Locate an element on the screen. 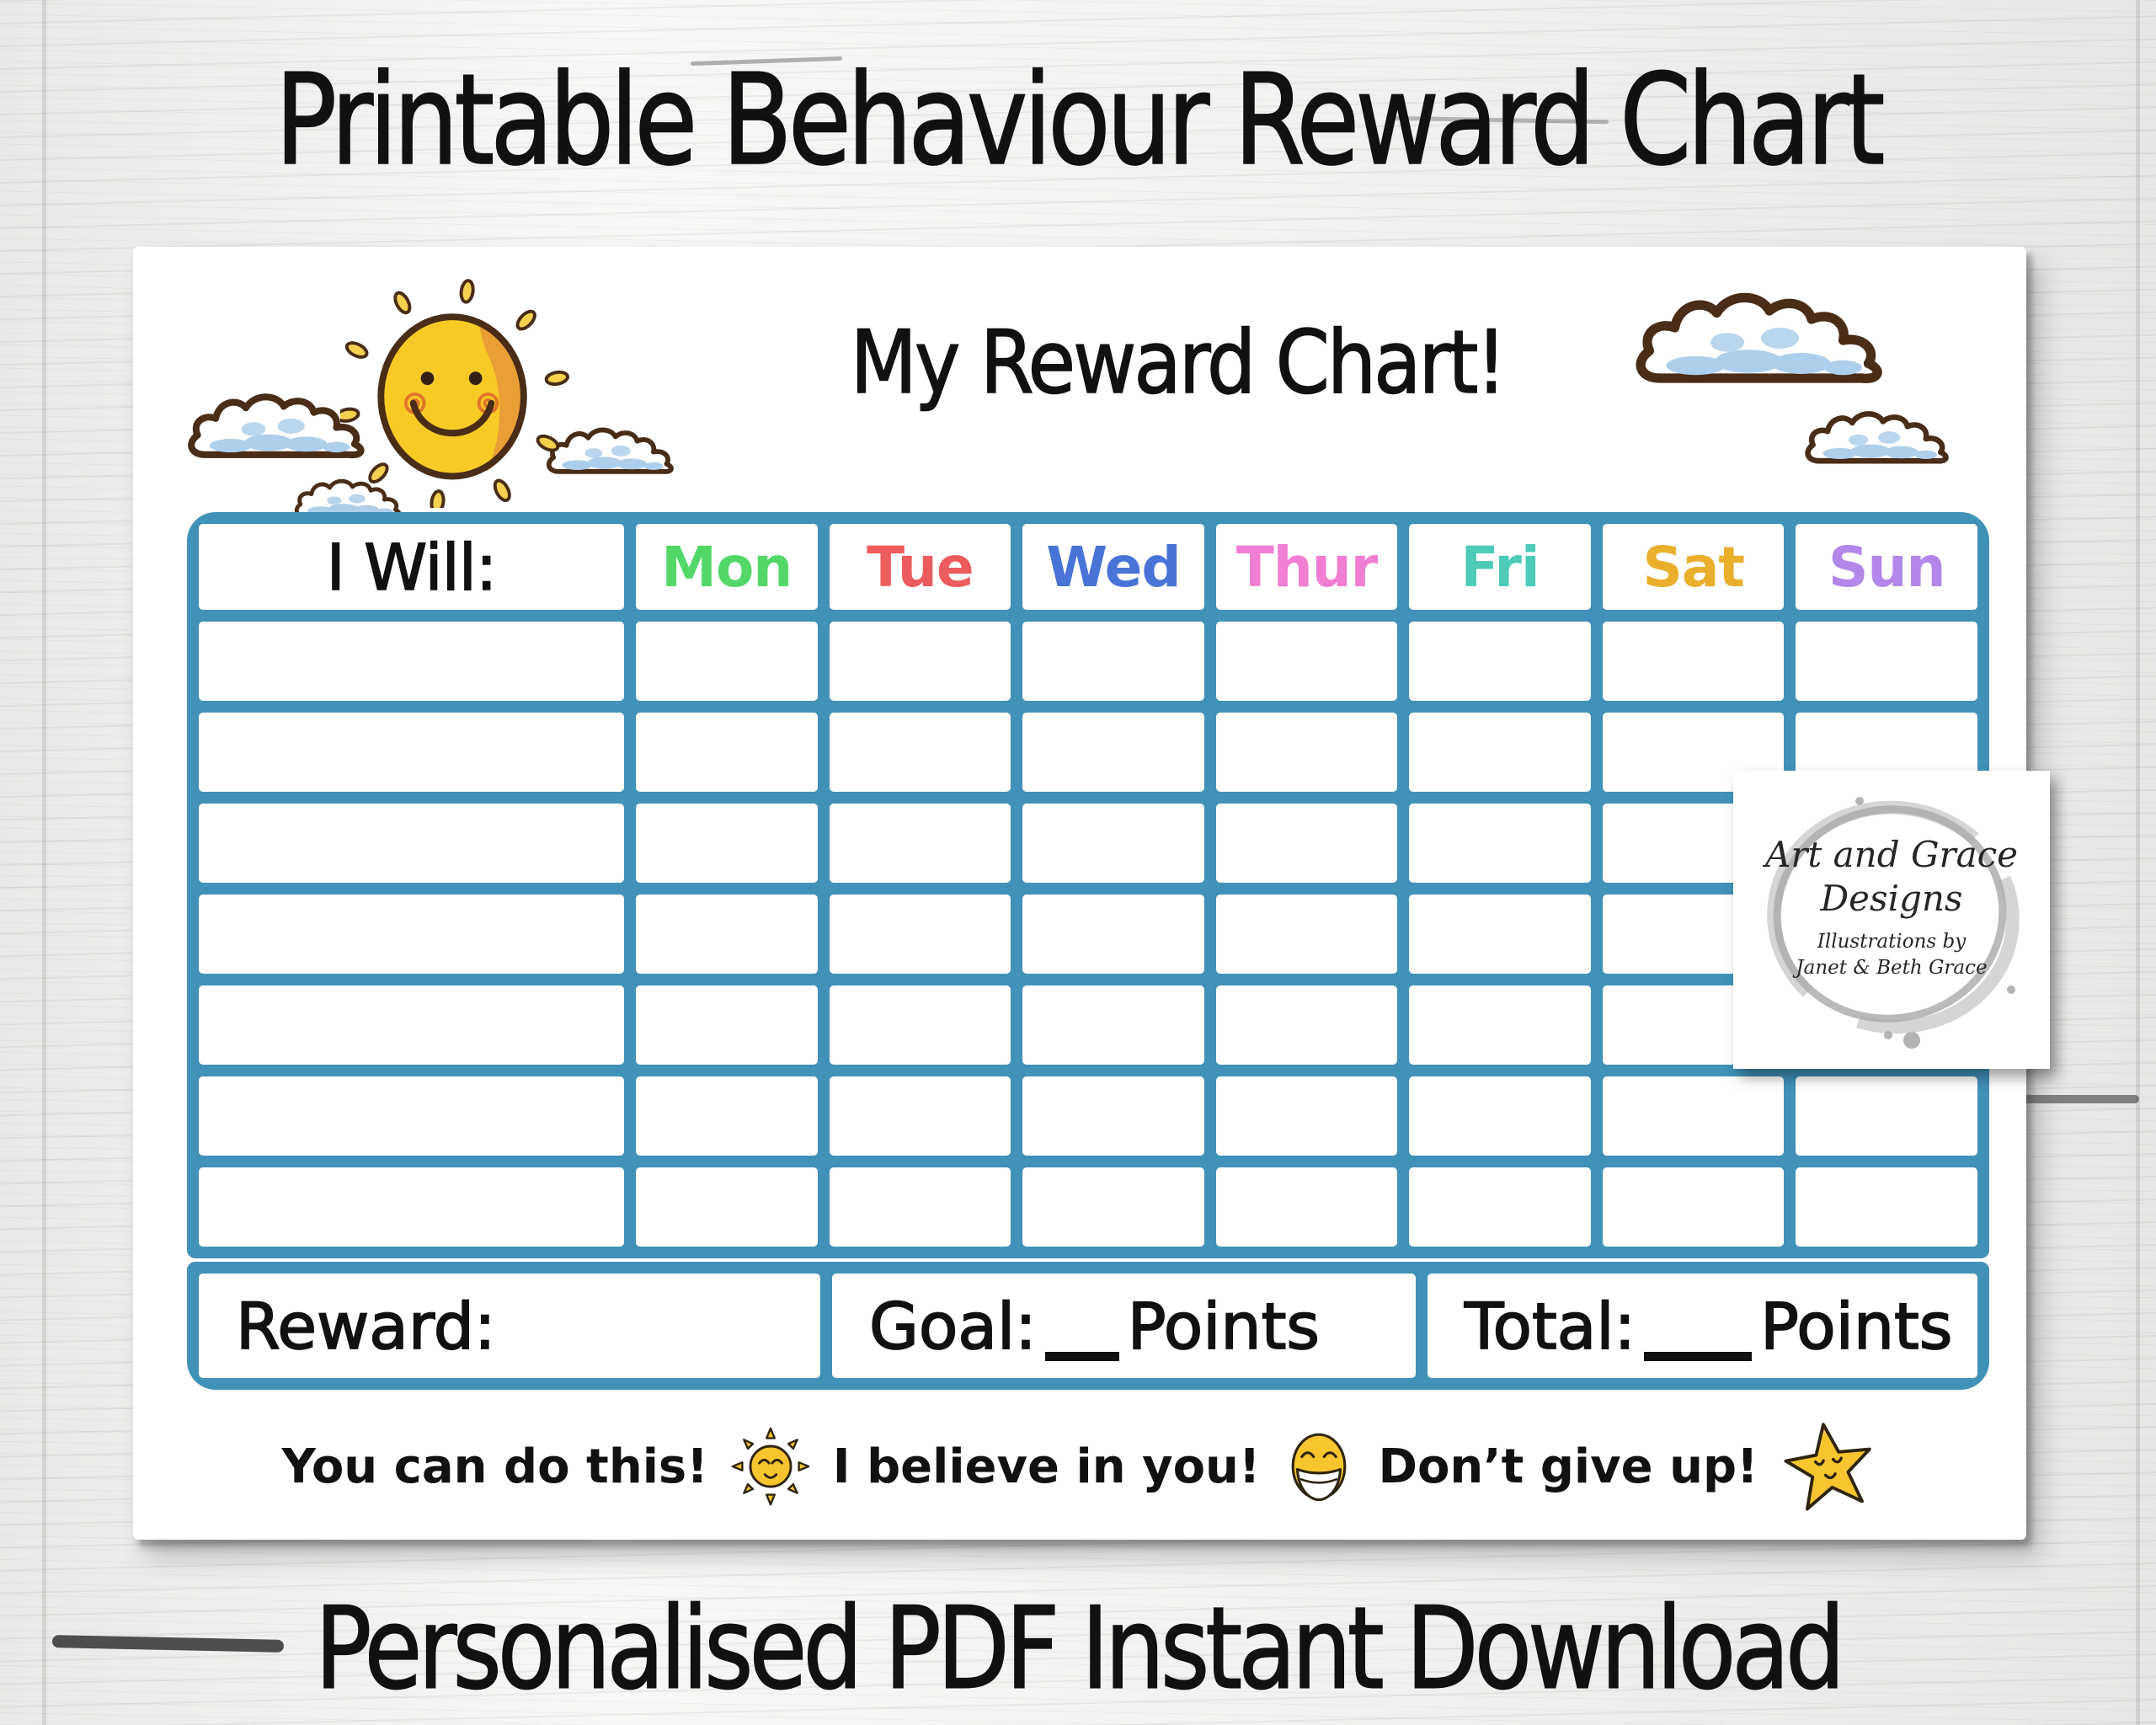  encouragement-row: You can do this! I believe in you! is located at coordinates (1079, 1466).